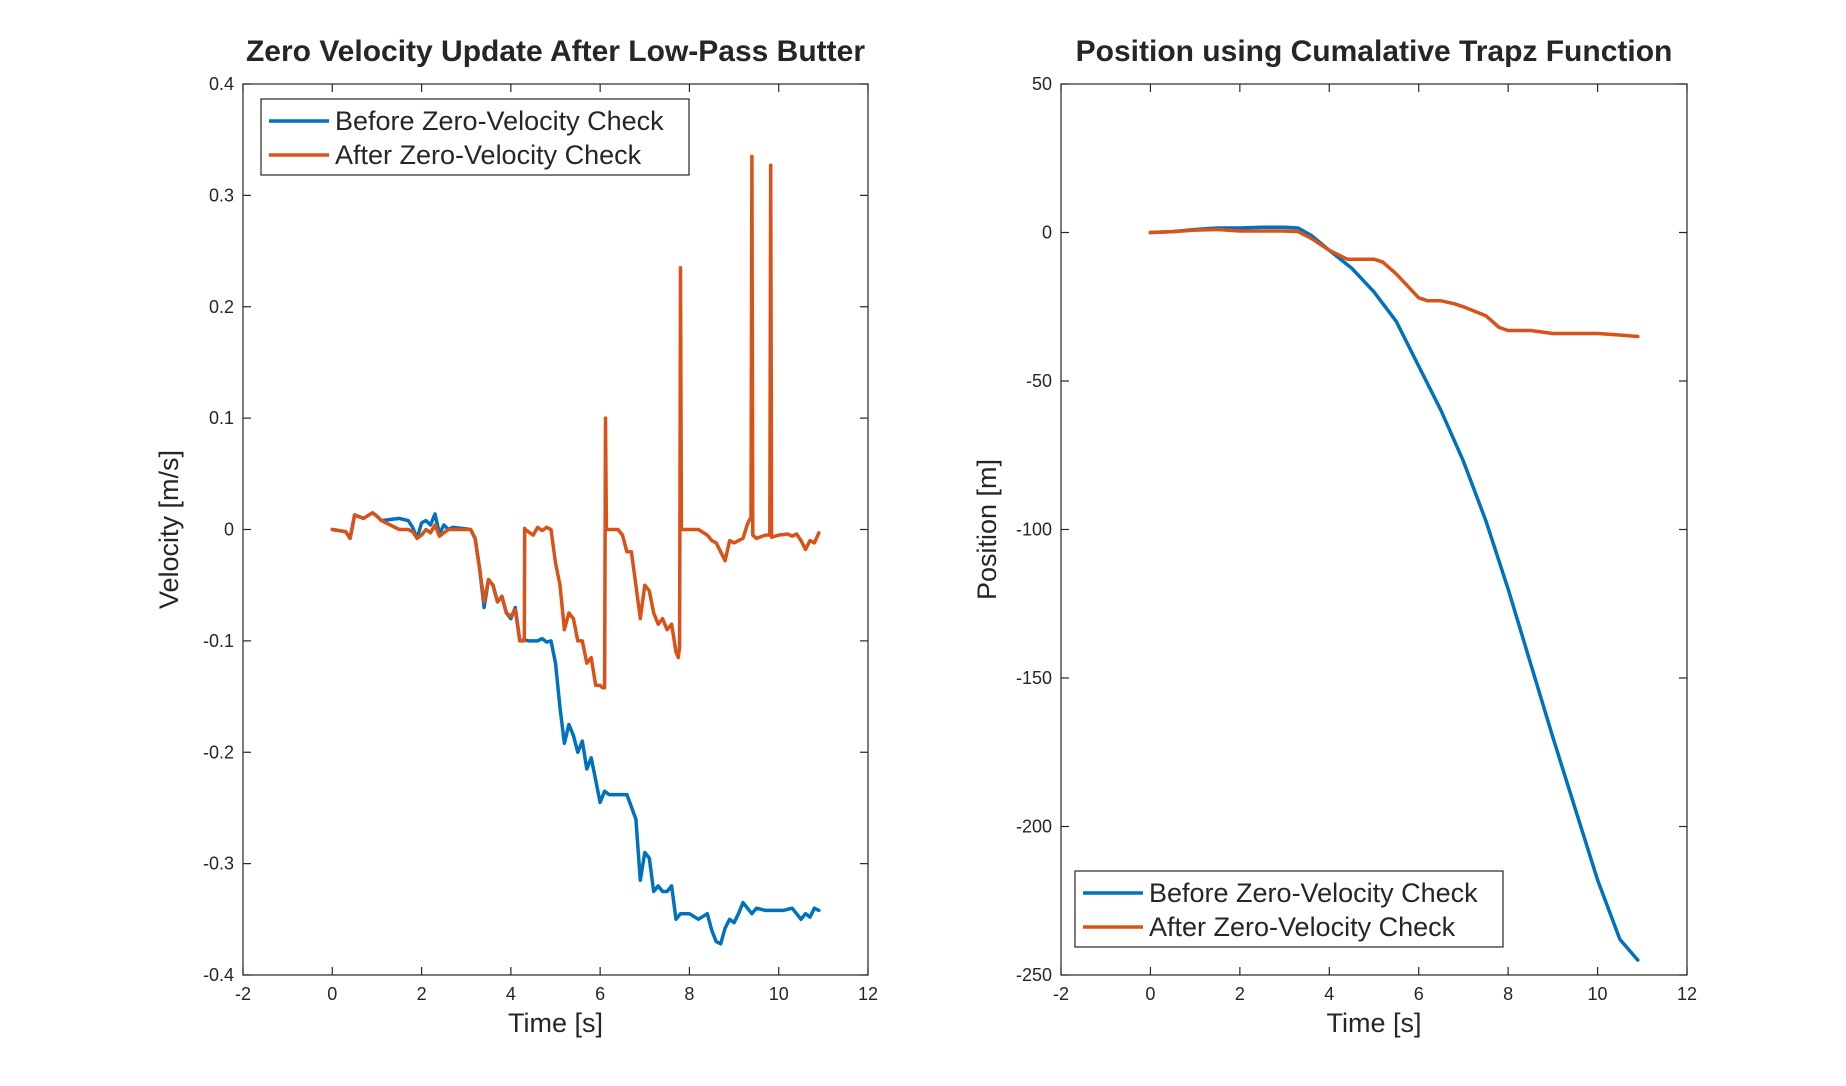  What do you see at coordinates (987, 529) in the screenshot?
I see `y-axis-label: Position [m]` at bounding box center [987, 529].